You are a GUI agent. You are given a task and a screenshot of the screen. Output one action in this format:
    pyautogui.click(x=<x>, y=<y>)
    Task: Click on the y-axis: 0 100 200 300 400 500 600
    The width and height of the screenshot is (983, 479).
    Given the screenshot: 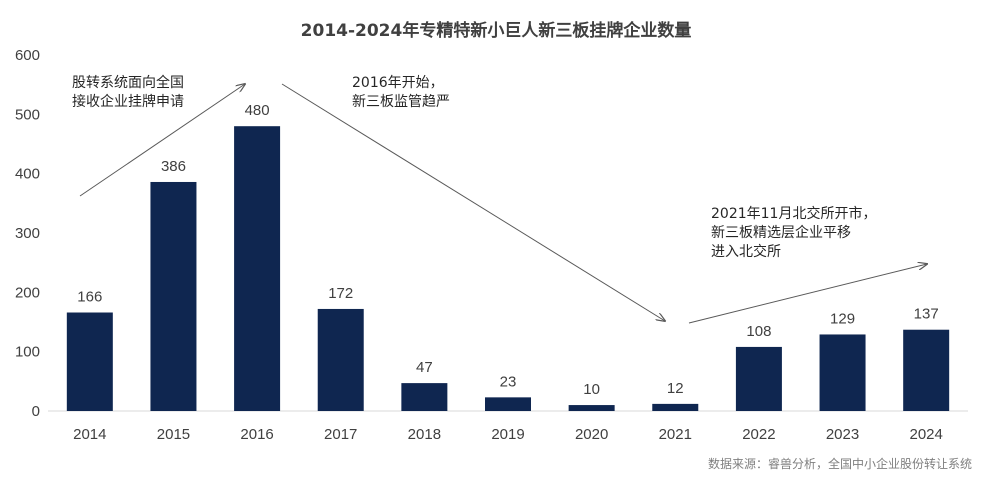 What is the action you would take?
    pyautogui.click(x=27, y=233)
    